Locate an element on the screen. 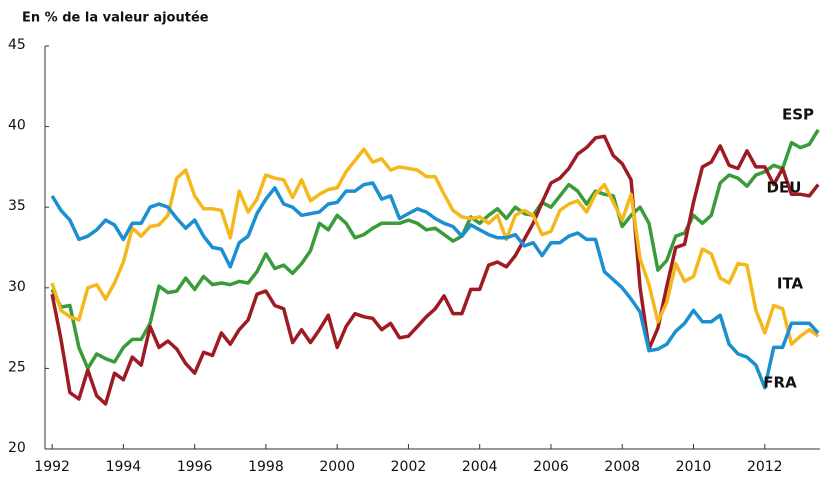  x-tick-label: 2010 is located at coordinates (694, 467).